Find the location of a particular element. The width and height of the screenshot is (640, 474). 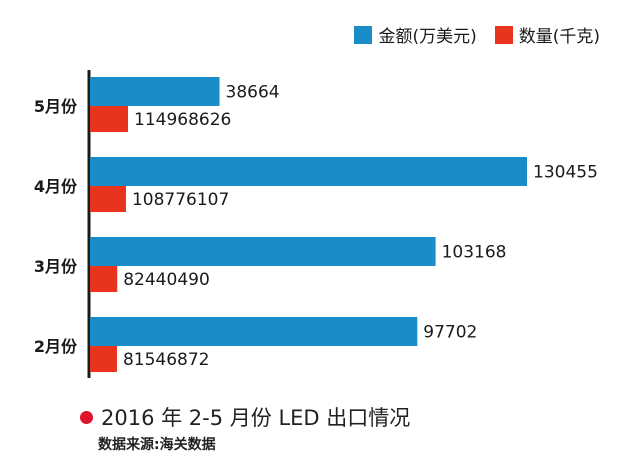

legend: 金额(万美元) 数量(千克) is located at coordinates (477, 34).